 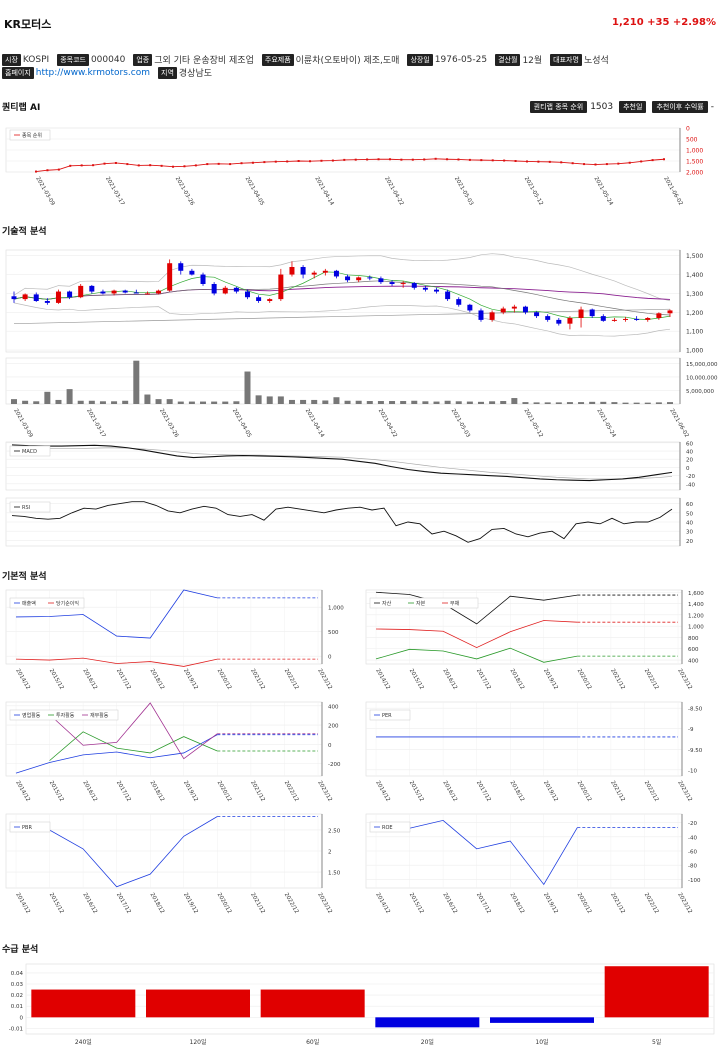 What do you see at coordinates (30, 507) in the screenshot?
I see `legend-box` at bounding box center [30, 507].